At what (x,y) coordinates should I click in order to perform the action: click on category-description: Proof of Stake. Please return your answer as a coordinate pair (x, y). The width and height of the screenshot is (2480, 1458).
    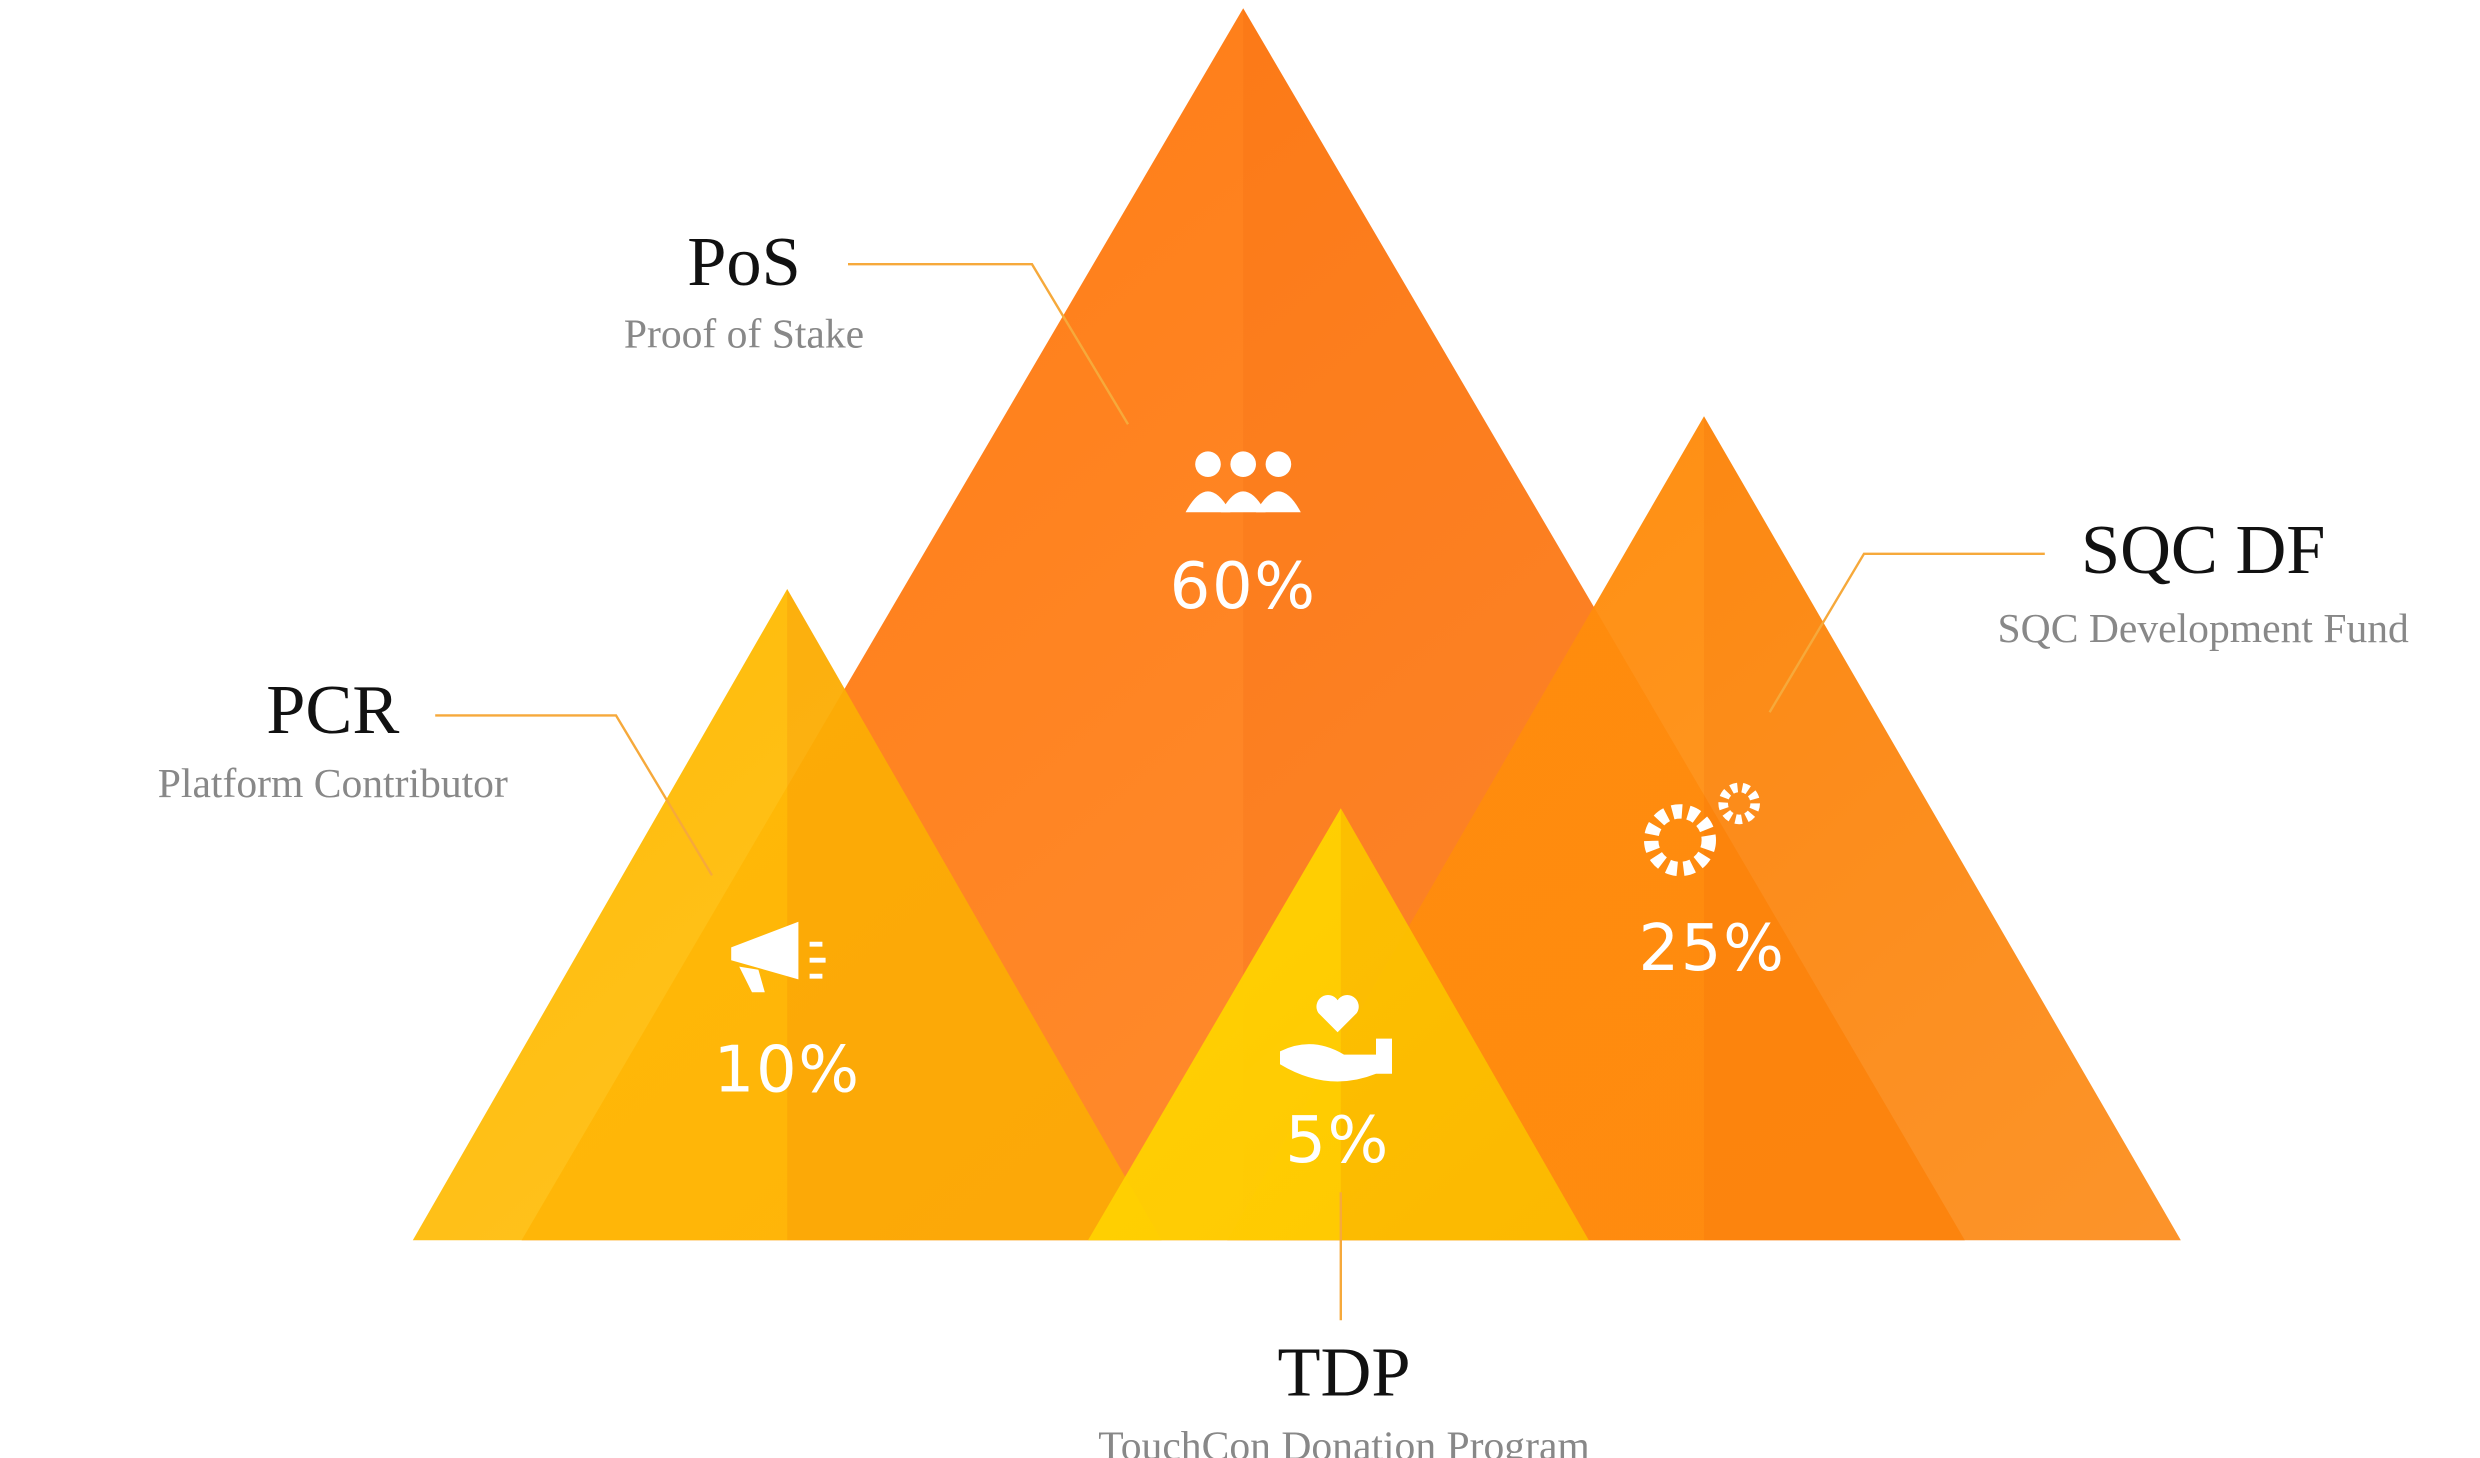
    Looking at the image, I should click on (744, 333).